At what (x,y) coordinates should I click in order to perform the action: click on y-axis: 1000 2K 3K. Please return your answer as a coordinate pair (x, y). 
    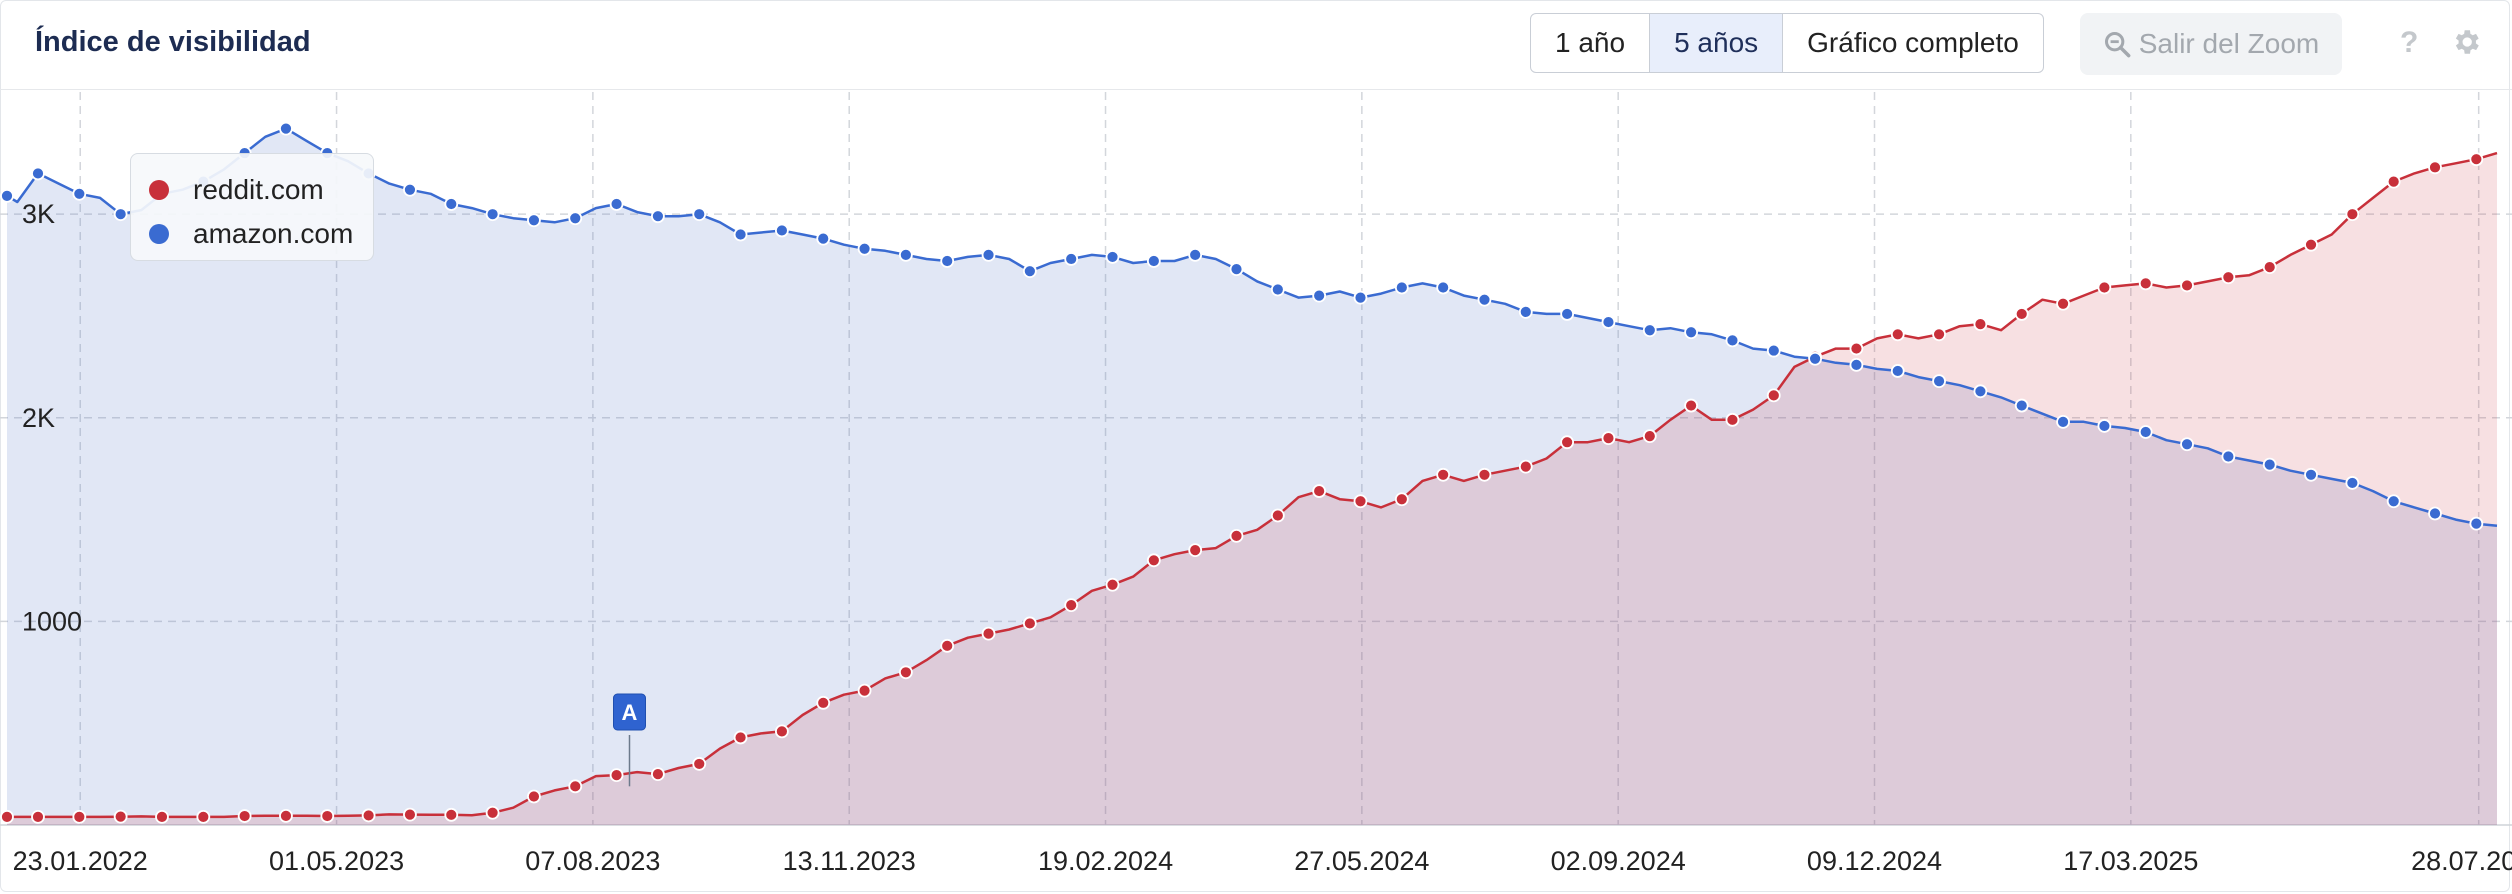
    Looking at the image, I should click on (52, 417).